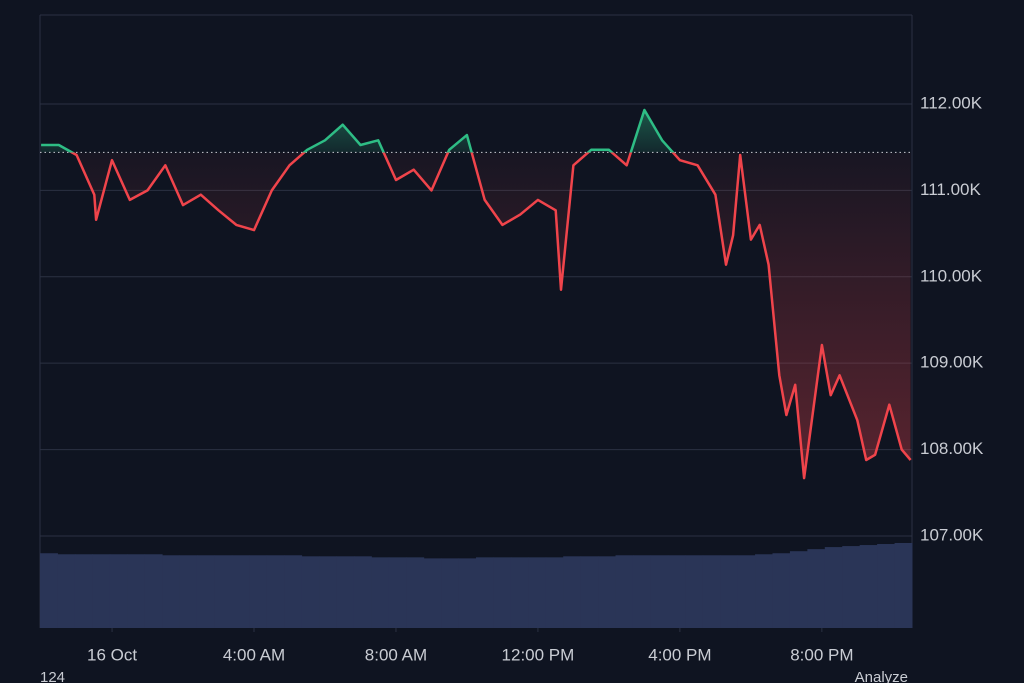 This screenshot has height=683, width=1024. What do you see at coordinates (821, 654) in the screenshot?
I see `x-tick-label: 8:00 PM` at bounding box center [821, 654].